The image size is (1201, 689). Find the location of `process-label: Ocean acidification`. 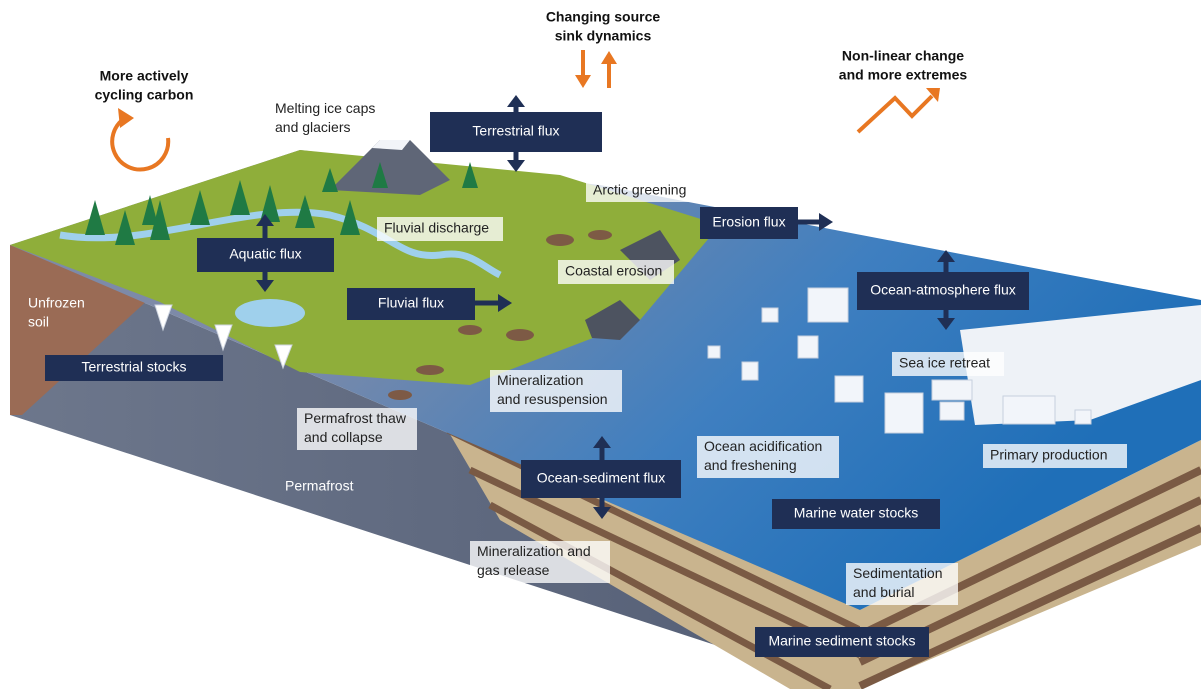

process-label: Ocean acidification is located at coordinates (763, 446).